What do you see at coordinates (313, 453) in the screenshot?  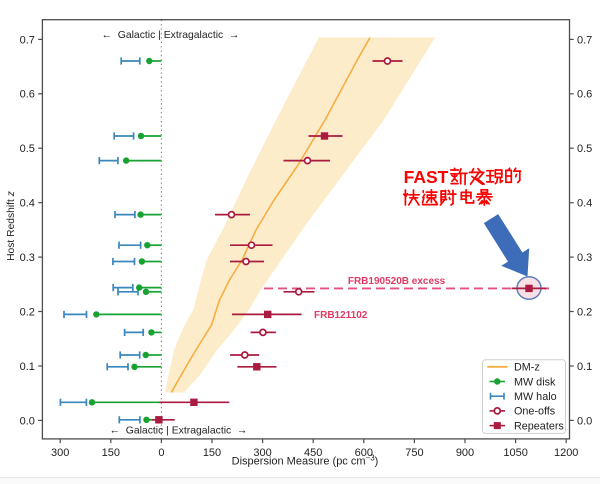 I see `svg-text: 450` at bounding box center [313, 453].